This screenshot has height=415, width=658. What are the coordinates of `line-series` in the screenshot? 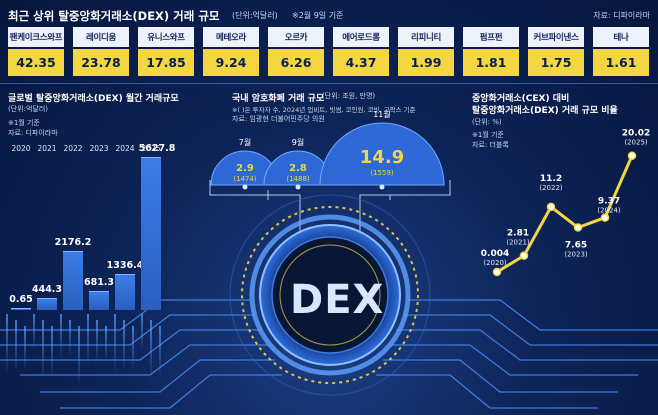 It's located at (565, 214).